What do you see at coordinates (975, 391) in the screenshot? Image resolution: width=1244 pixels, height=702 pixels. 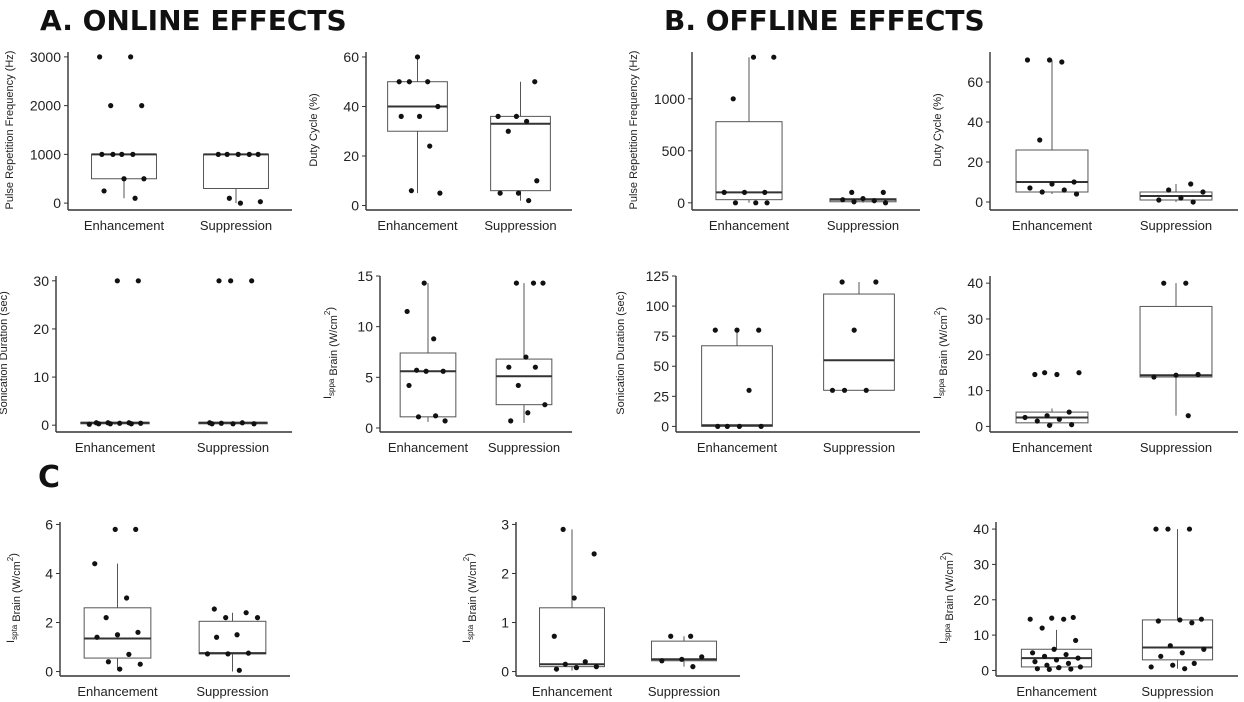 I see `y-tick-label: 10` at bounding box center [975, 391].